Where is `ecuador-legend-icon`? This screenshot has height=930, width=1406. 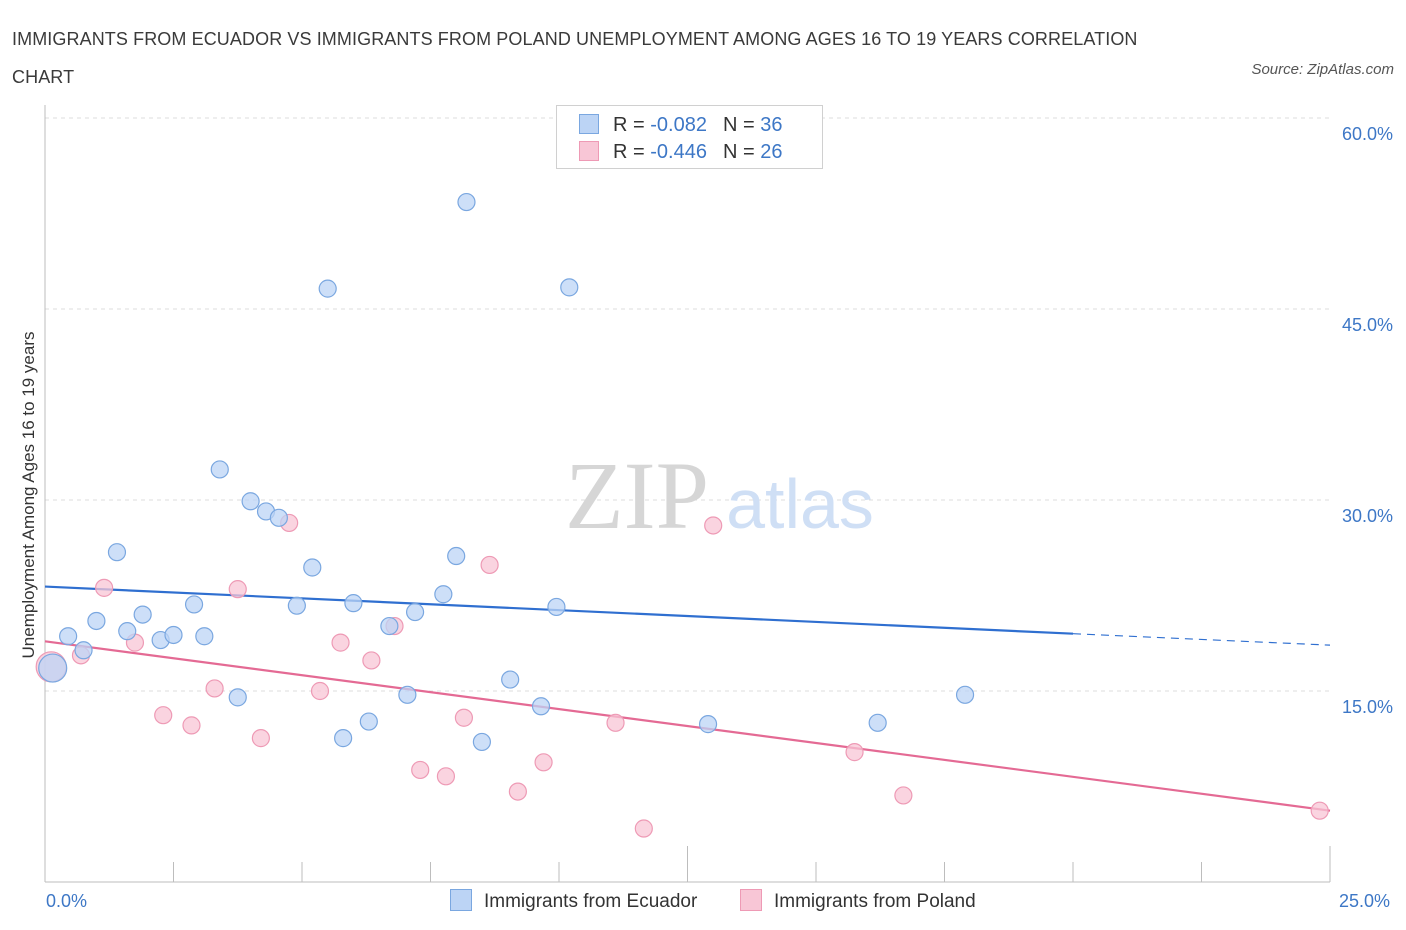 ecuador-legend-icon is located at coordinates (461, 900).